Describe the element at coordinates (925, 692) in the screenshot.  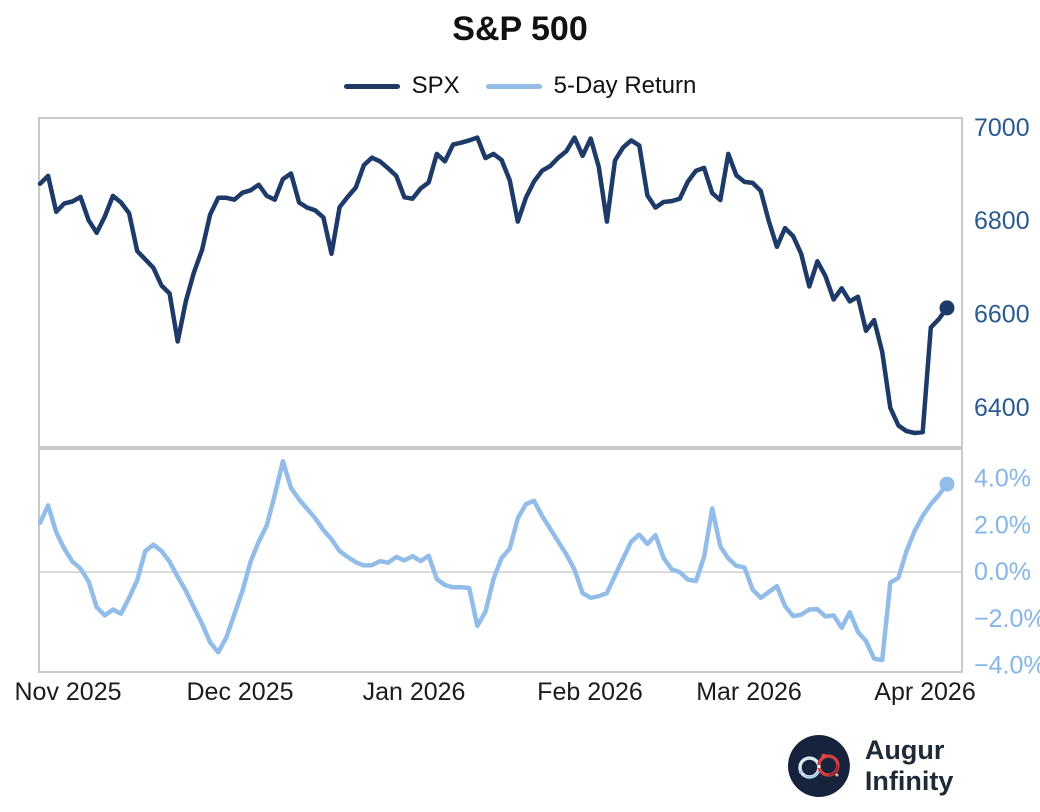
I see `x-tick-label: Apr 2026` at that location.